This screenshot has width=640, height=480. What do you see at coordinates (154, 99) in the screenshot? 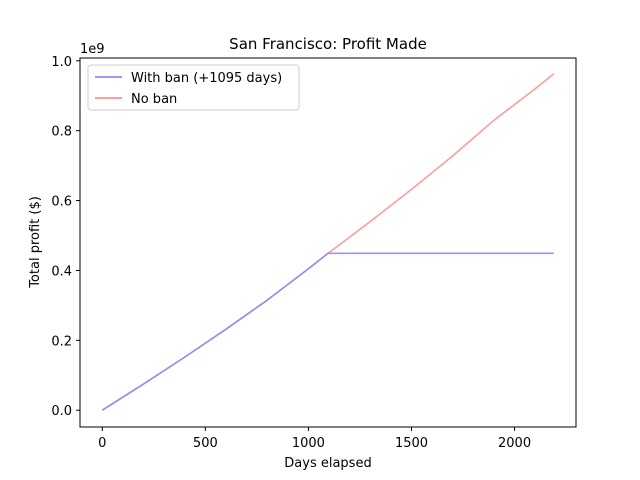
I see `legend-label: No ban` at bounding box center [154, 99].